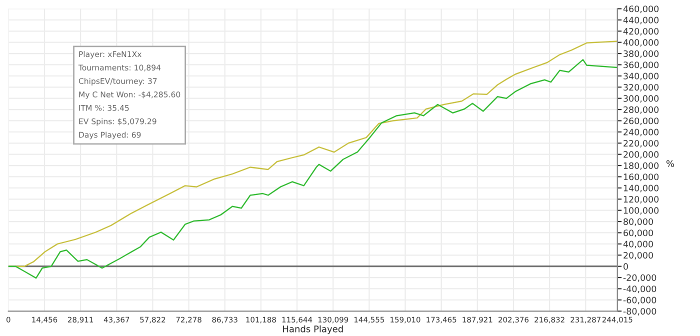 The width and height of the screenshot is (700, 336). I want to click on y-tick-label: 180,000, so click(641, 166).